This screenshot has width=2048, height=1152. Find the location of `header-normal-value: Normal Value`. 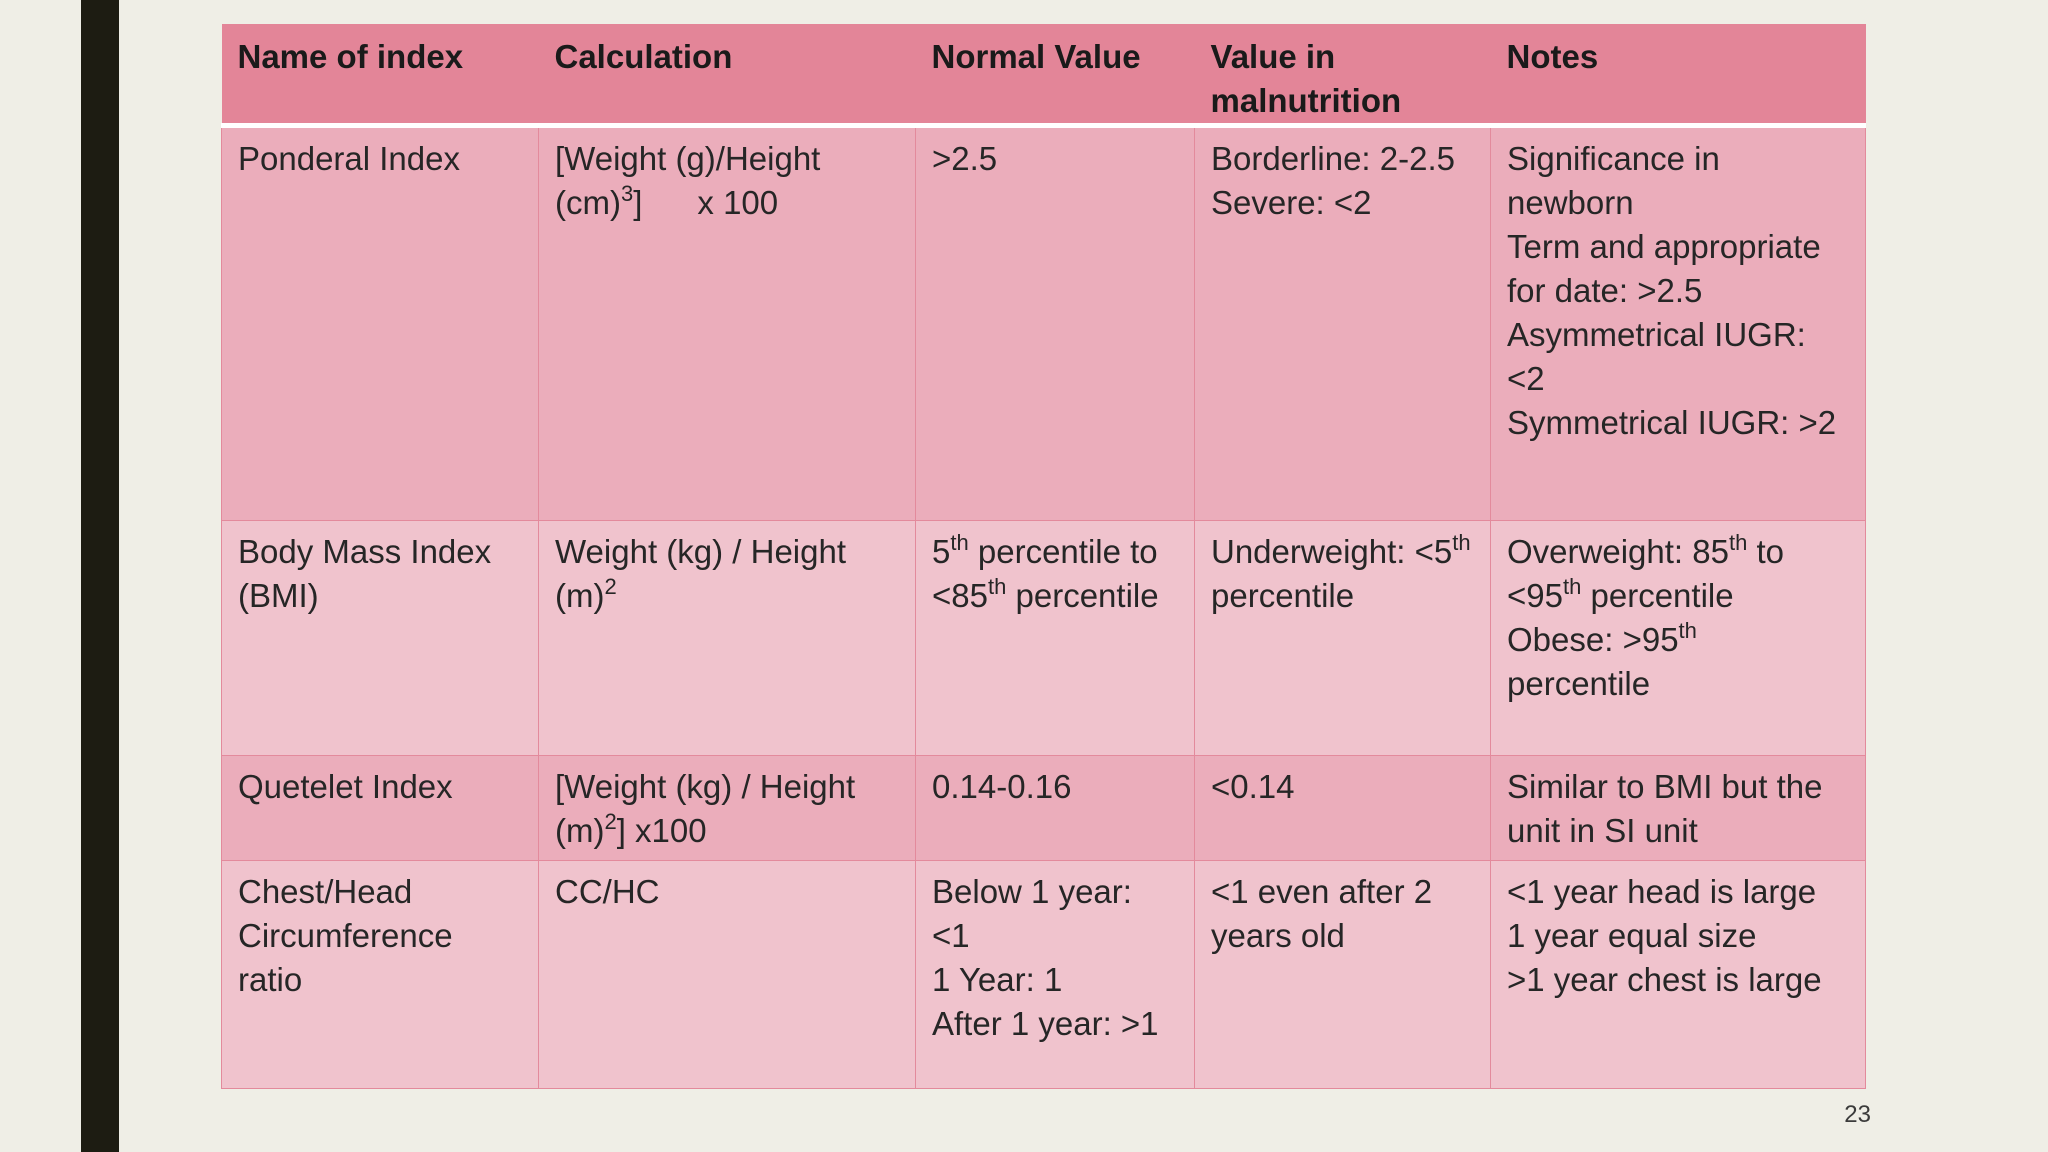

header-normal-value: Normal Value is located at coordinates (1055, 76).